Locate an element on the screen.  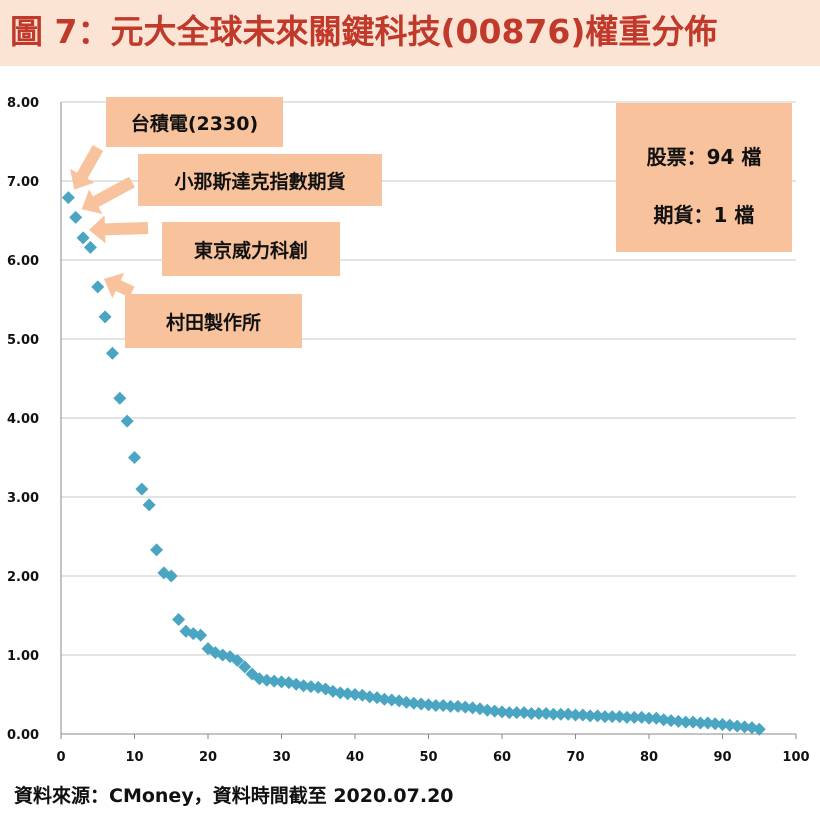
x-tick-label: 60 is located at coordinates (502, 757).